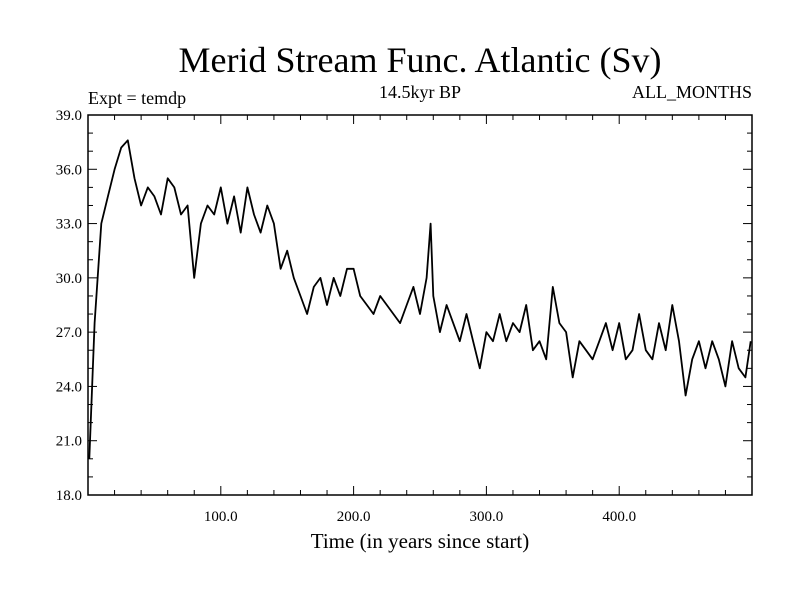 This screenshot has width=800, height=600. What do you see at coordinates (137, 98) in the screenshot?
I see `subtitle-experiment: Expt = temdp` at bounding box center [137, 98].